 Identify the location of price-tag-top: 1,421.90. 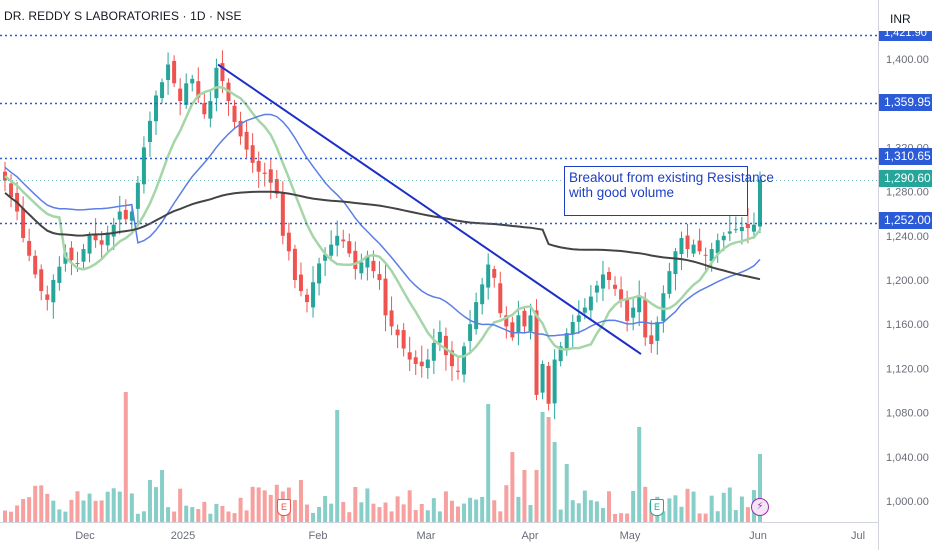
(905, 36).